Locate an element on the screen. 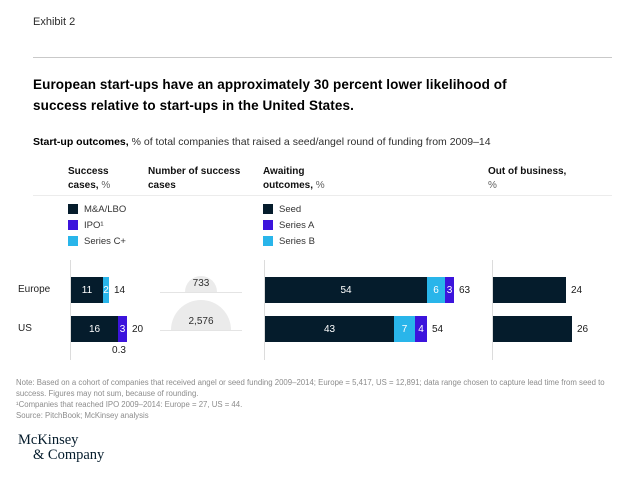 The width and height of the screenshot is (636, 485). bar-segments: 16 3 is located at coordinates (99, 329).